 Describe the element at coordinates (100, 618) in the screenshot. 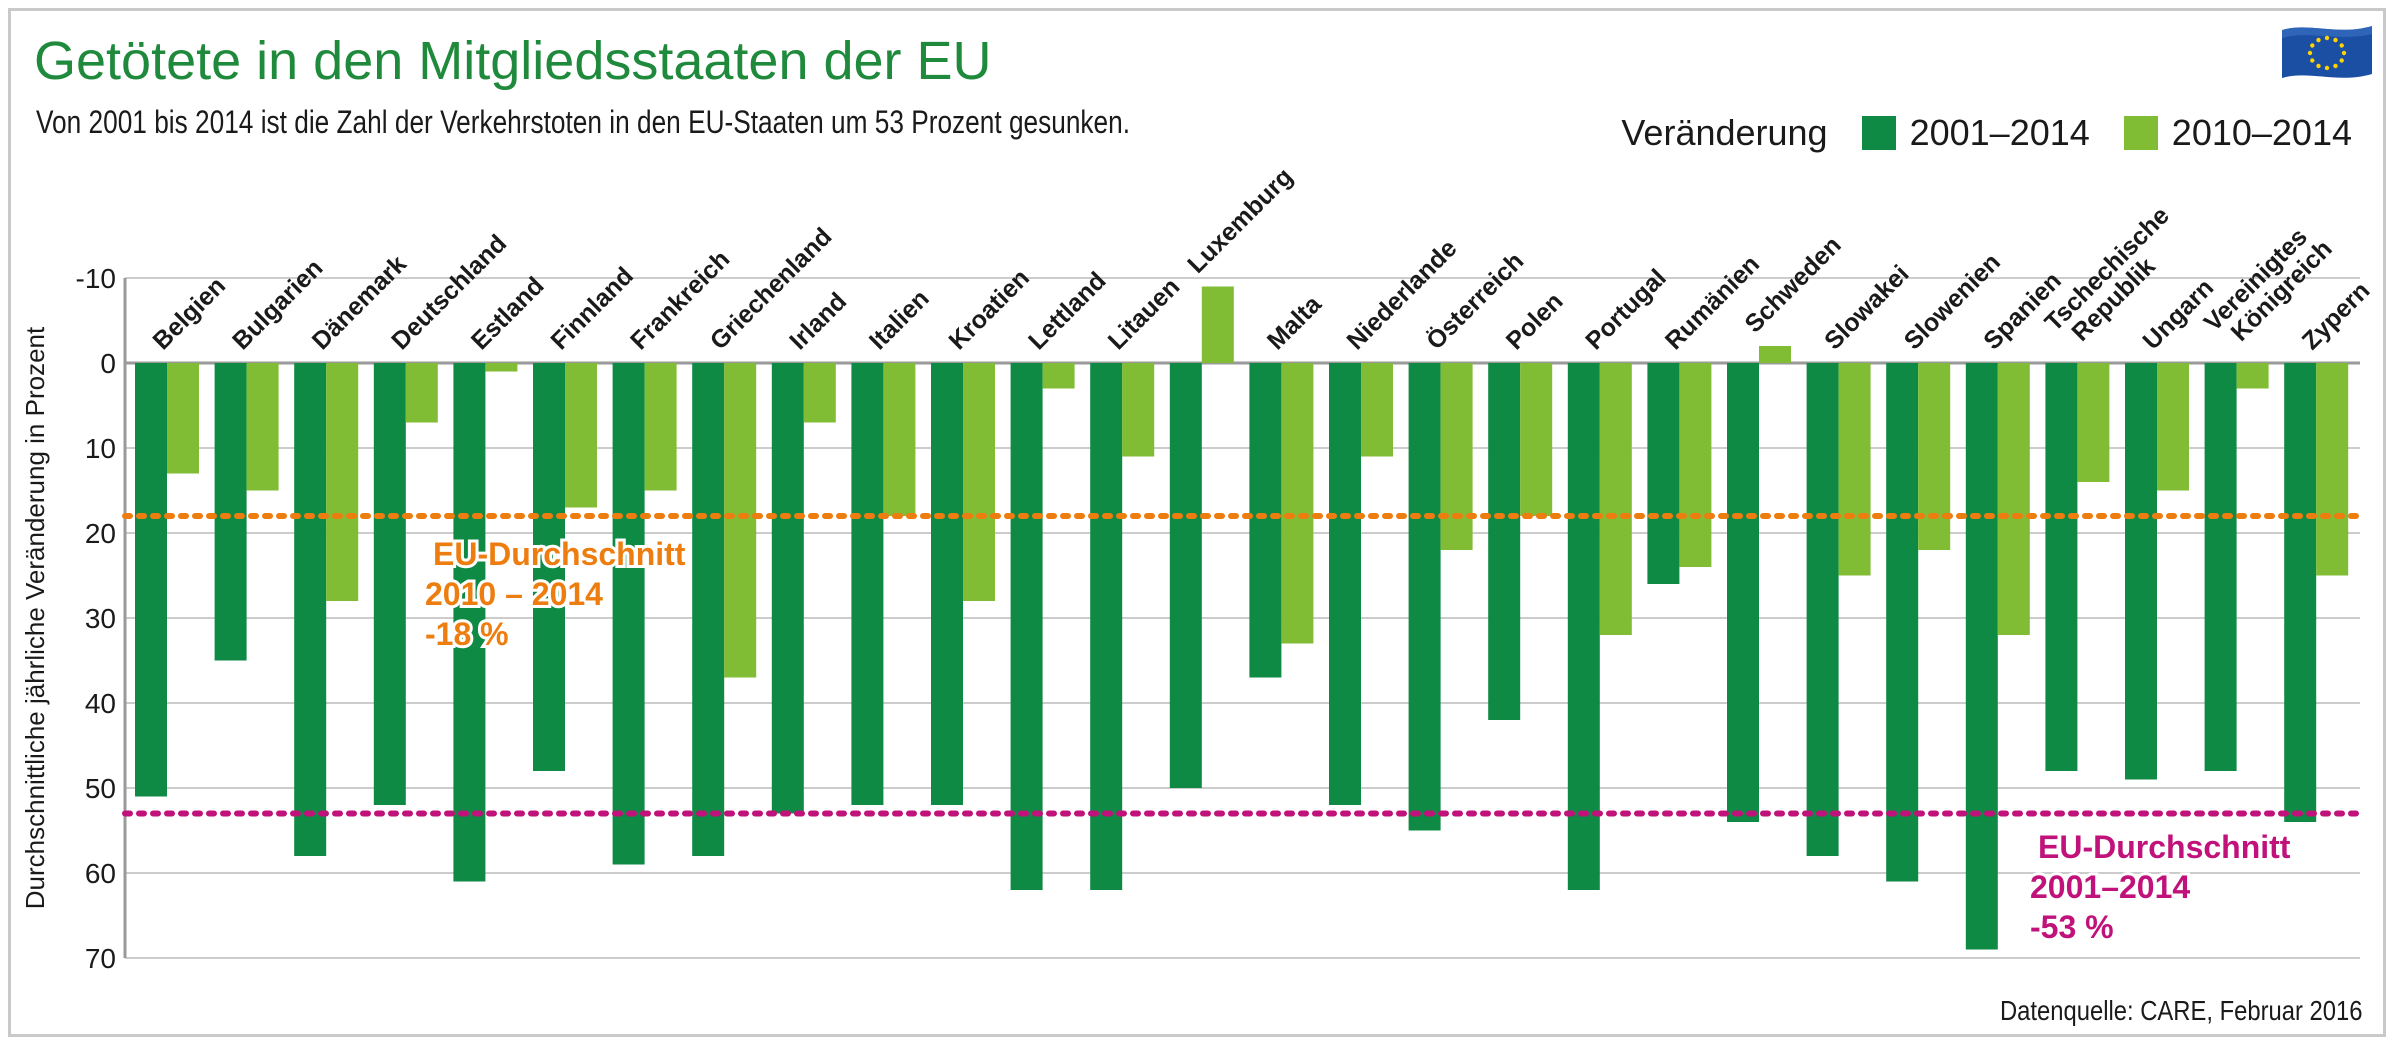

I see `y-tick-label: 30` at that location.